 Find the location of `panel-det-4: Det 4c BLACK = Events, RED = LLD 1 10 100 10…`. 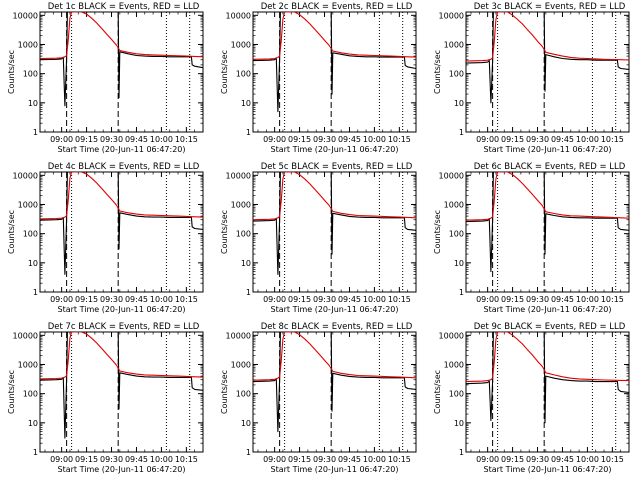

panel-det-4: Det 4c BLACK = Events, RED = LLD 1 10 100 10… is located at coordinates (106, 240).